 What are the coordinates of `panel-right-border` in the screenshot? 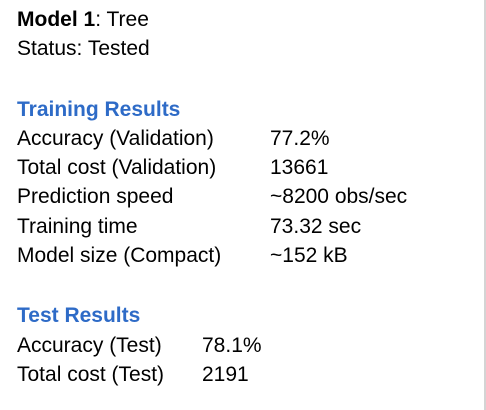 It's located at (485, 205).